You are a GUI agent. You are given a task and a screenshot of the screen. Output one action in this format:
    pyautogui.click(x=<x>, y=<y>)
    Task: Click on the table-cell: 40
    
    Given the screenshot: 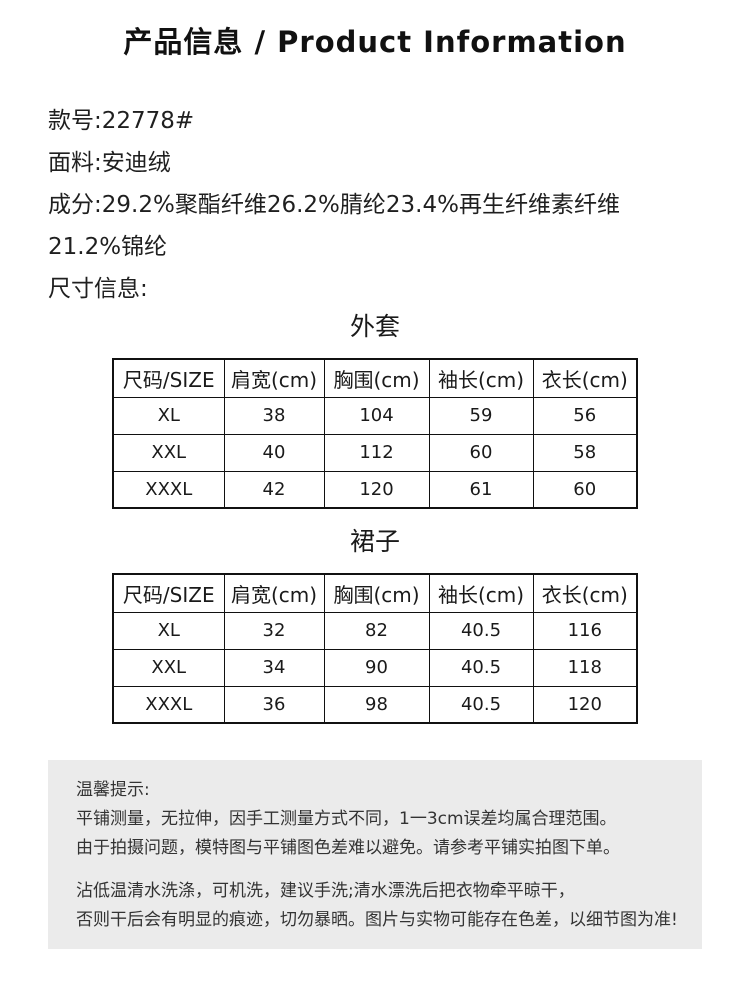 What is the action you would take?
    pyautogui.click(x=274, y=452)
    